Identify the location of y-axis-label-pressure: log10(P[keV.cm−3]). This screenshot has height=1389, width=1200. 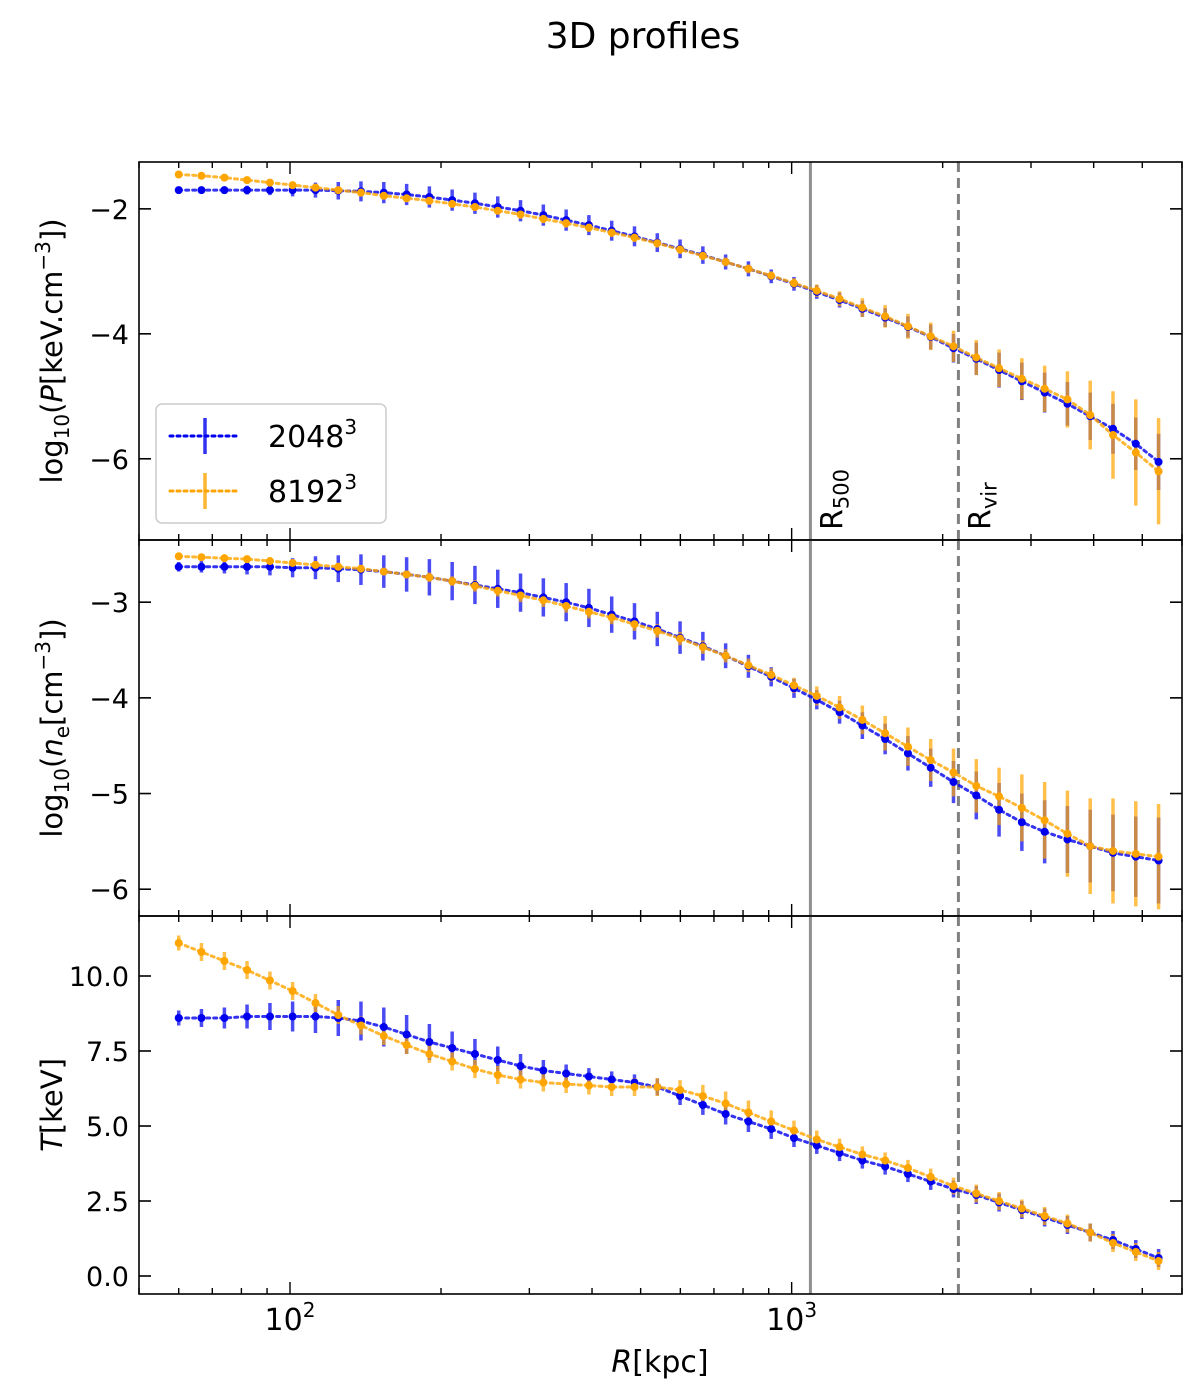
(52, 350).